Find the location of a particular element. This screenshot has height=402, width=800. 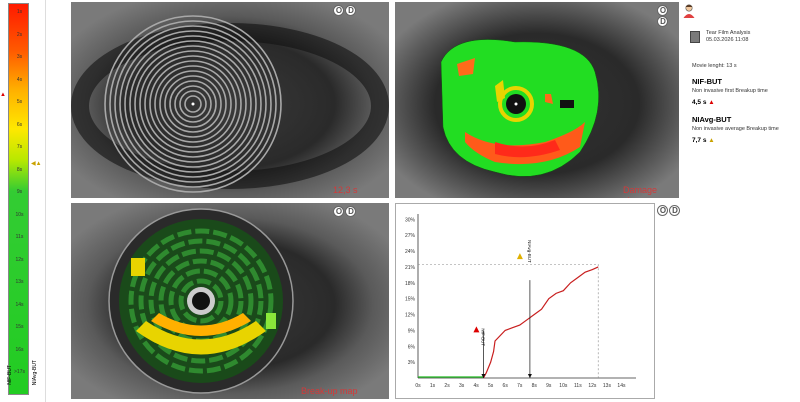

niavg-value: 7,7 s ▲ is located at coordinates (703, 140).